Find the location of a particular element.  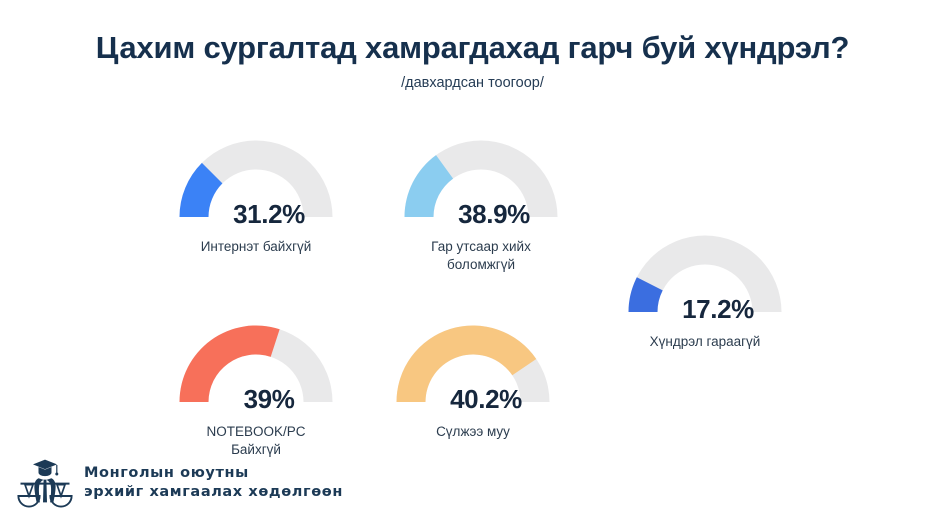

gauge-internet-baihgui: 31.2% Интернэт байхгүй is located at coordinates (256, 197).